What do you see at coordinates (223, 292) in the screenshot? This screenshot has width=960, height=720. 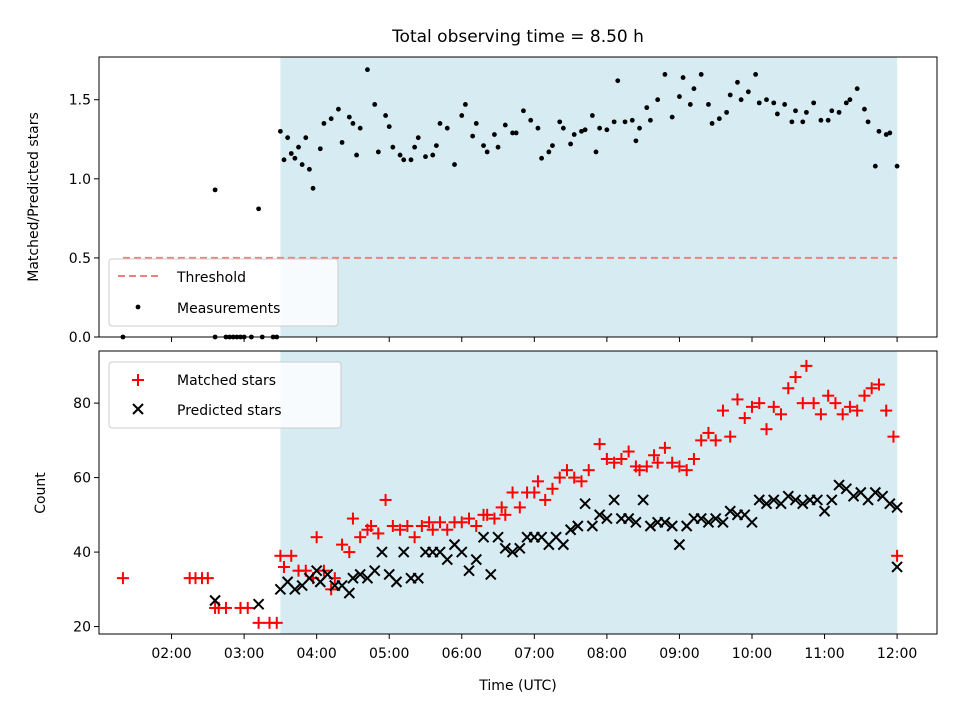 I see `top-legend-box` at bounding box center [223, 292].